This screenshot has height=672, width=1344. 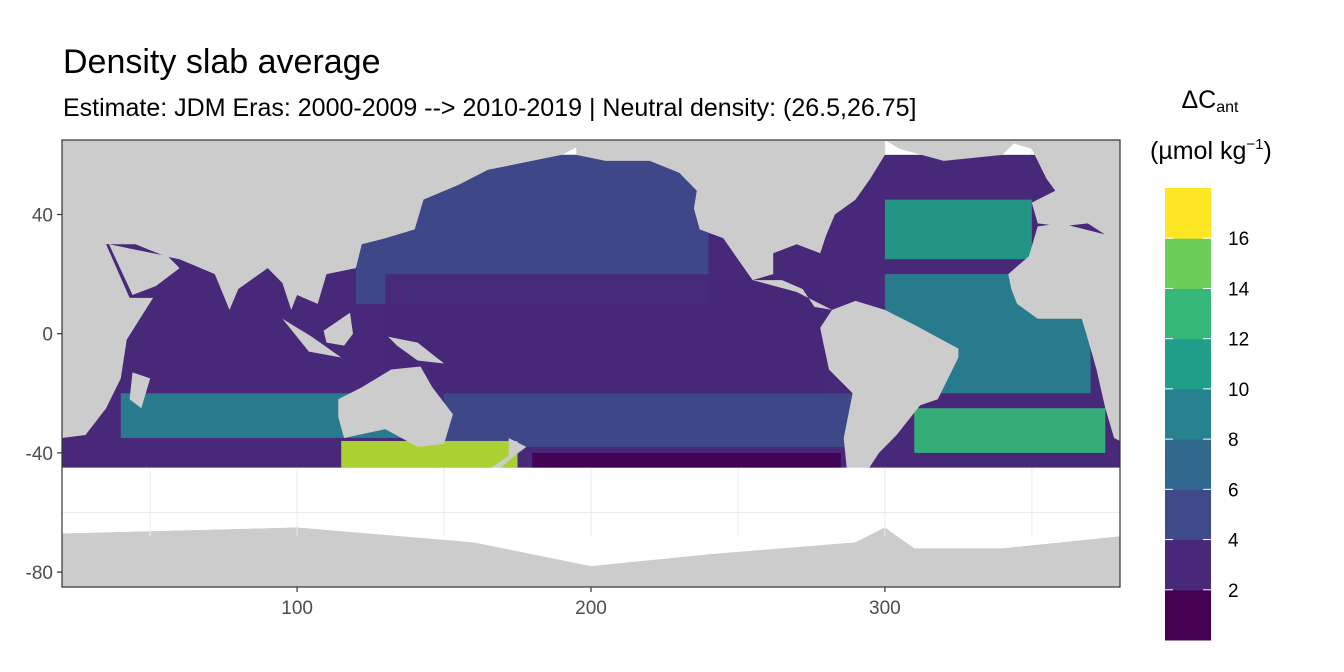 What do you see at coordinates (509, 454) in the screenshot?
I see `land-nz` at bounding box center [509, 454].